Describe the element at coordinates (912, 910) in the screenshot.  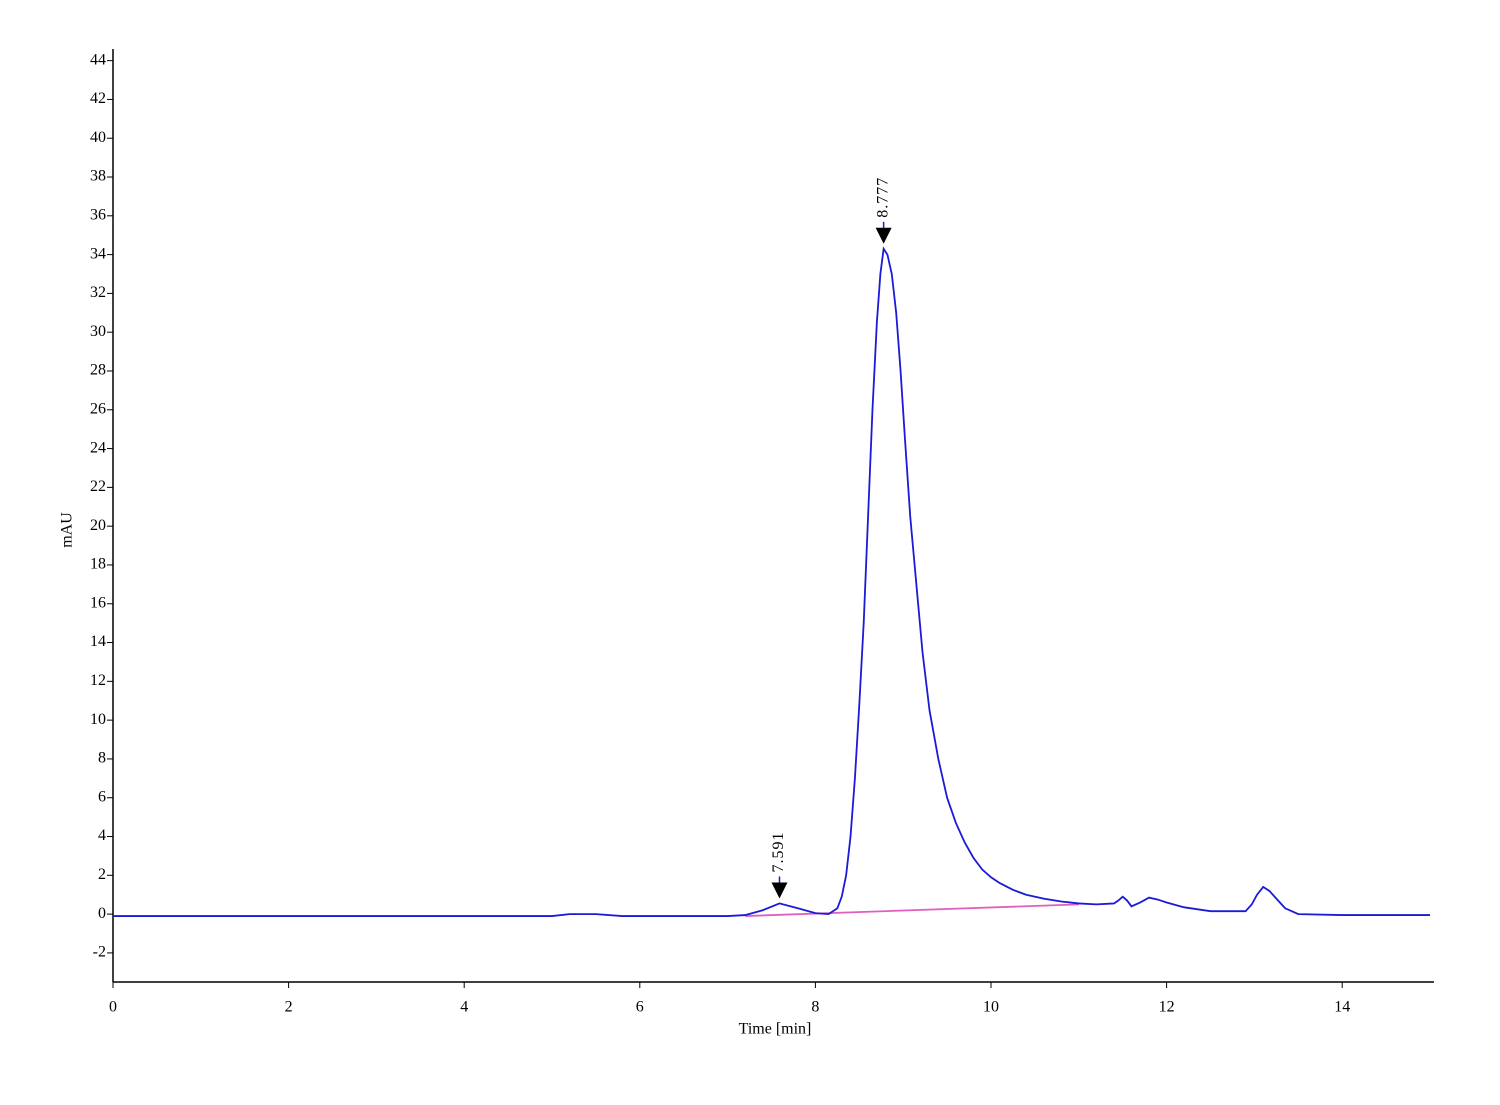
I see `line` at that location.